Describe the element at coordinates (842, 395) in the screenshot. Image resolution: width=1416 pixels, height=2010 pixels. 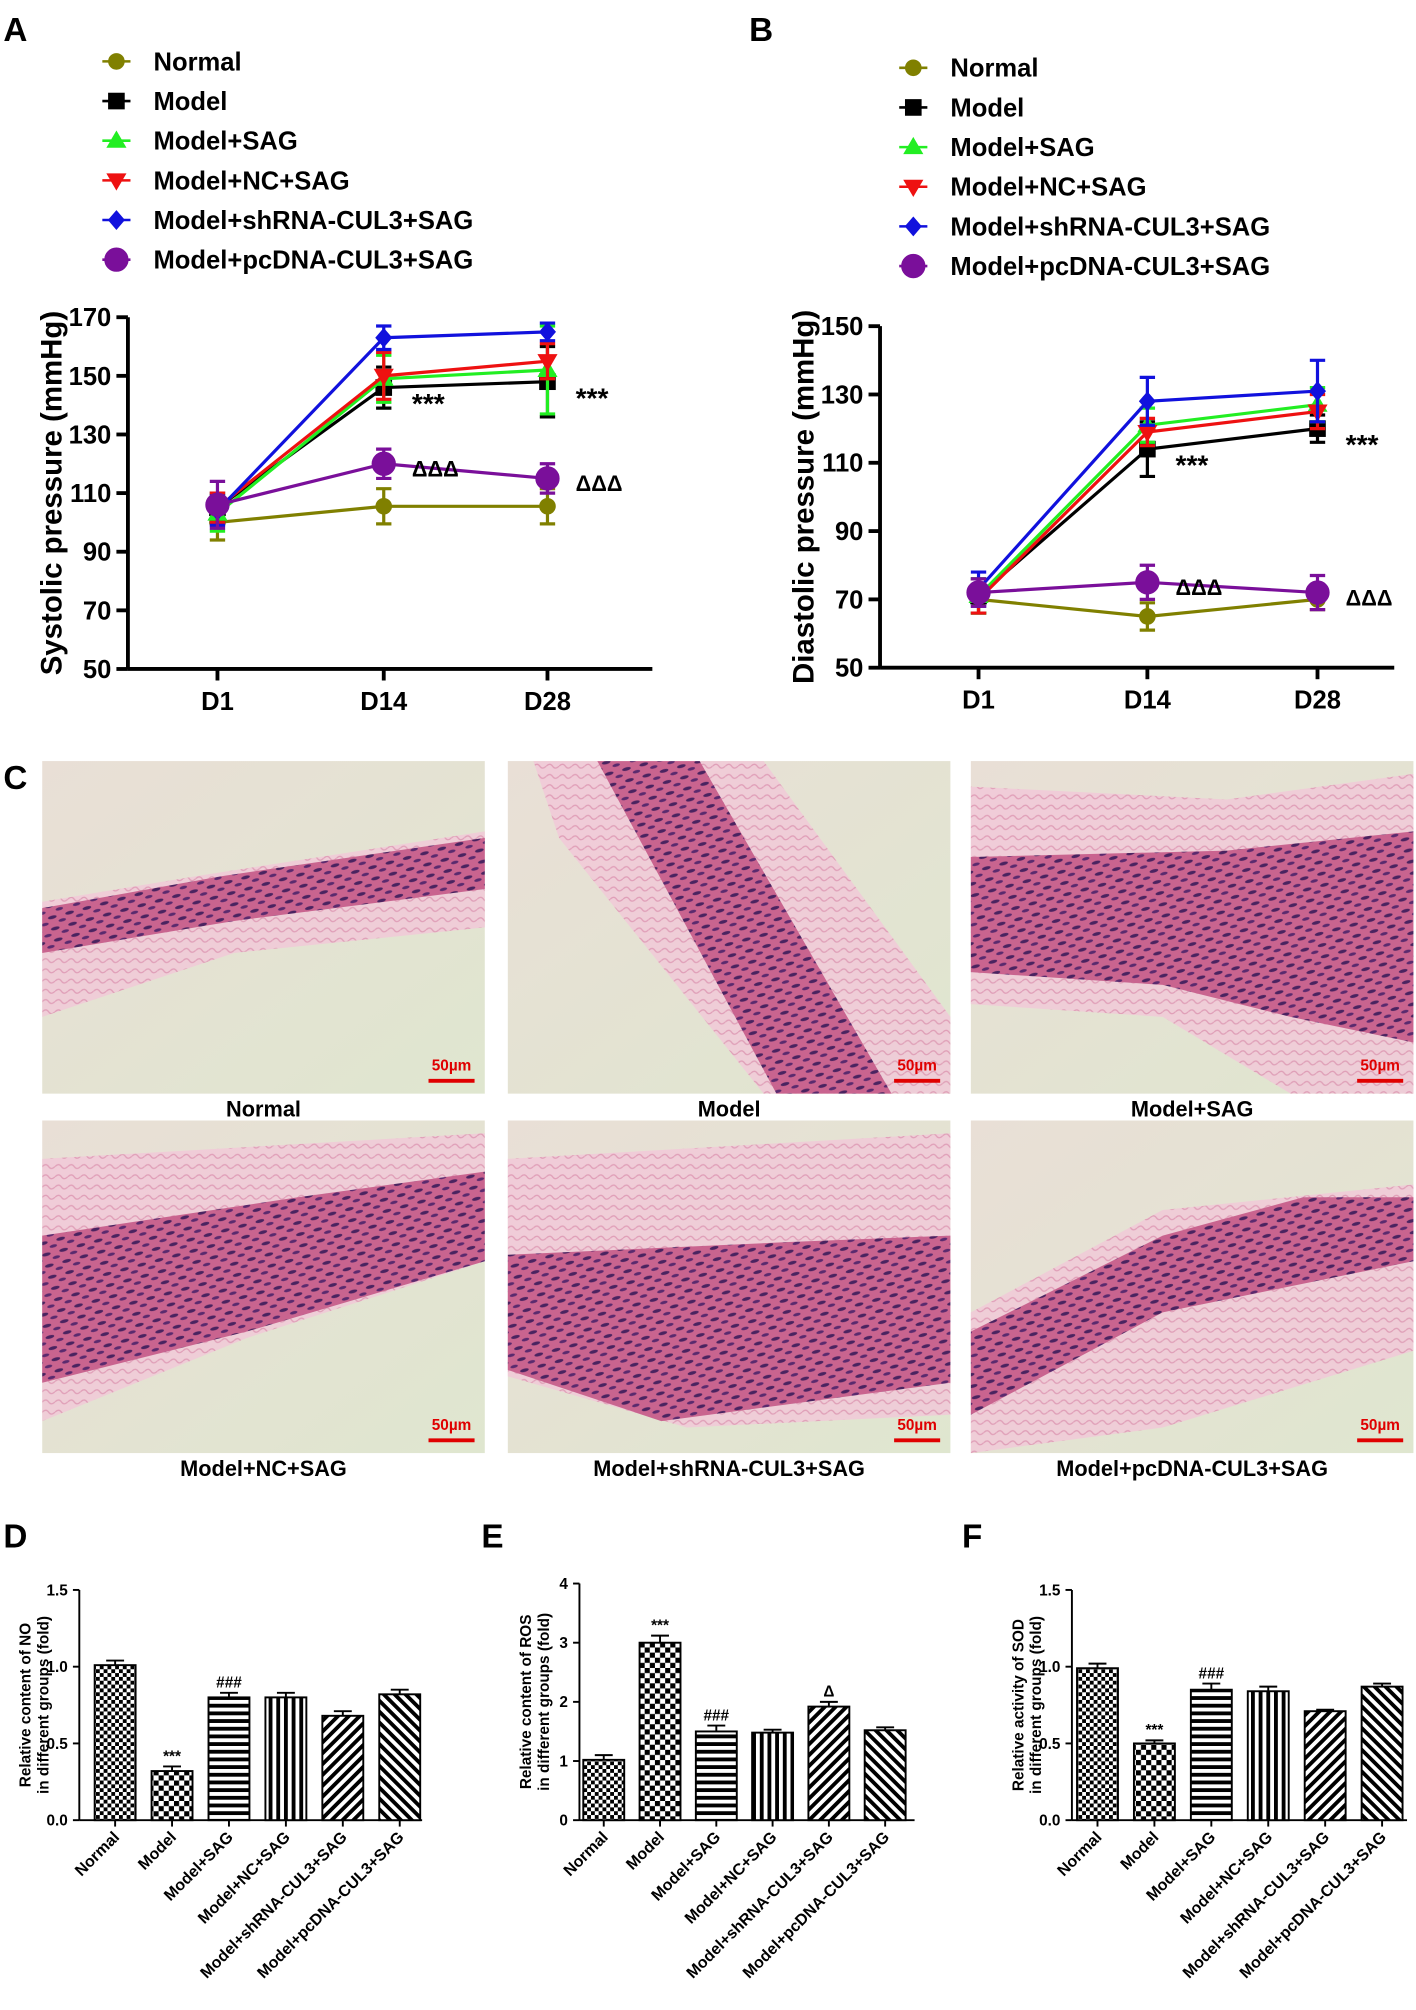
I see `y-tick-label: 130` at that location.